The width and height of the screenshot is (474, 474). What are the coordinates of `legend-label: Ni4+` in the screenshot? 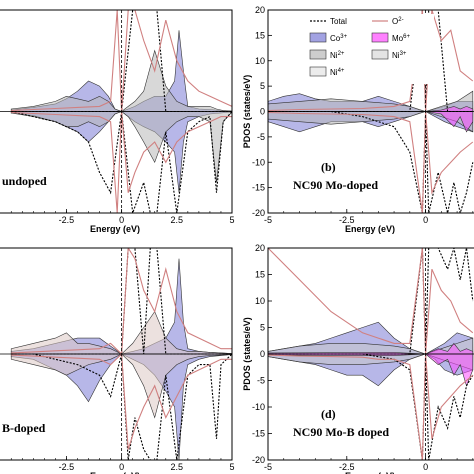 It's located at (337, 72).